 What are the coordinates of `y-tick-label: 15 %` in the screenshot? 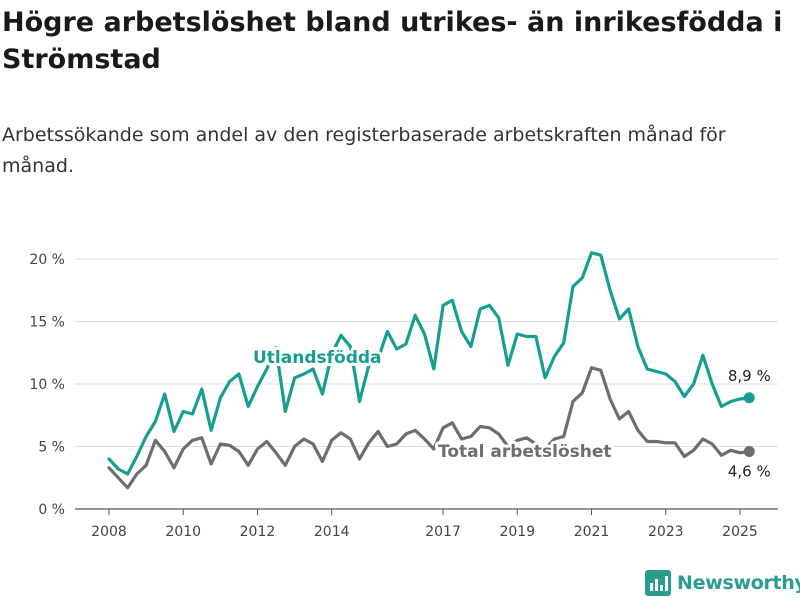 It's located at (47, 323).